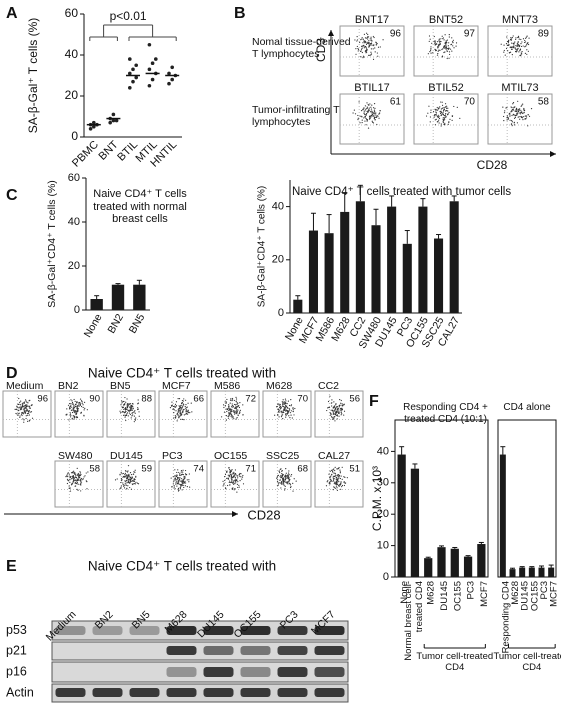 The width and height of the screenshot is (561, 704). I want to click on y-axis-label: C.P.M. x 10³, so click(377, 498).